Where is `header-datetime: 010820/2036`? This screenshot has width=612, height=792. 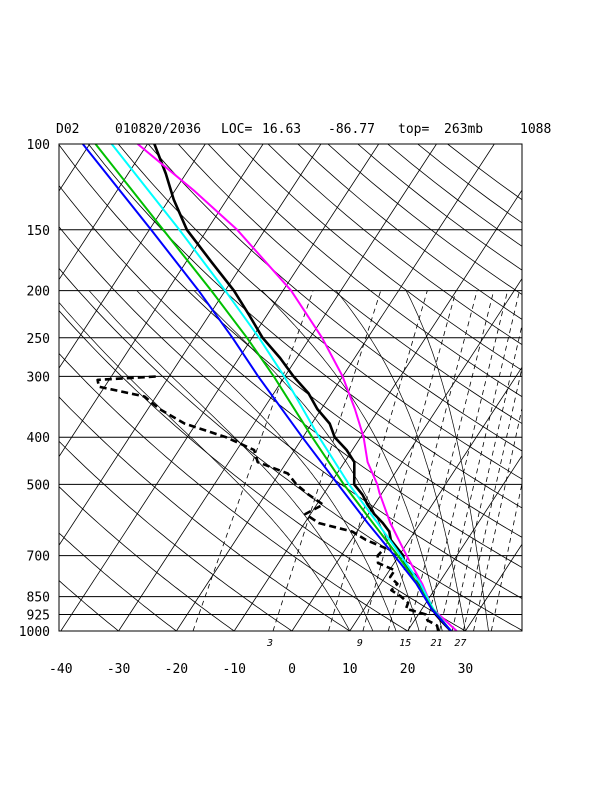
header-datetime: 010820/2036 is located at coordinates (158, 129).